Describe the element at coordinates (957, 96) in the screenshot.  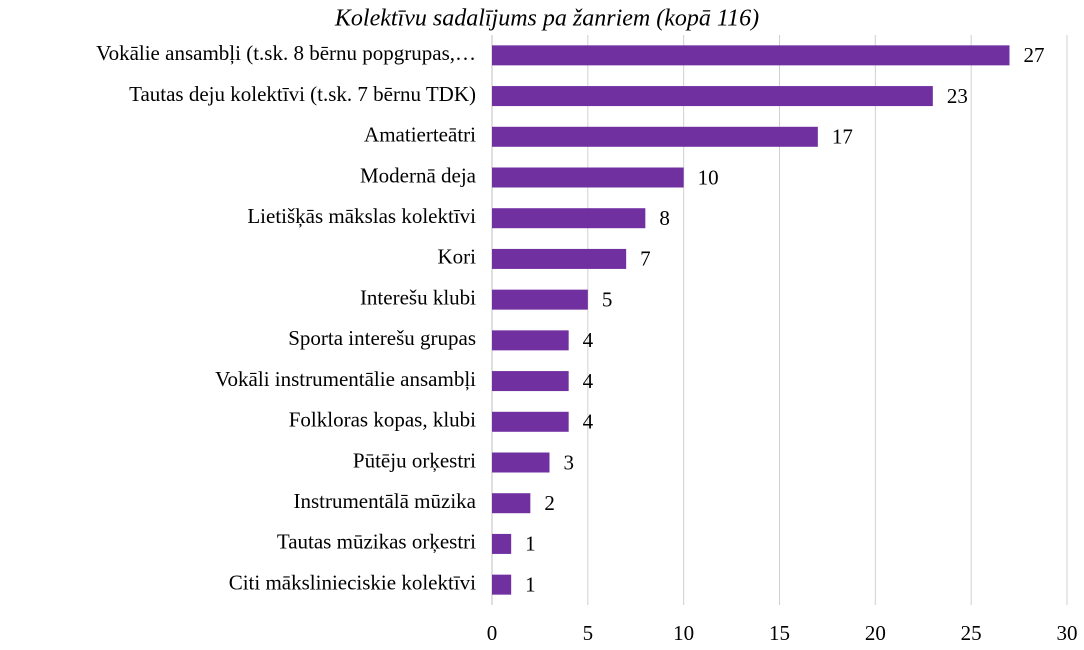
I see `data-label: 23` at that location.